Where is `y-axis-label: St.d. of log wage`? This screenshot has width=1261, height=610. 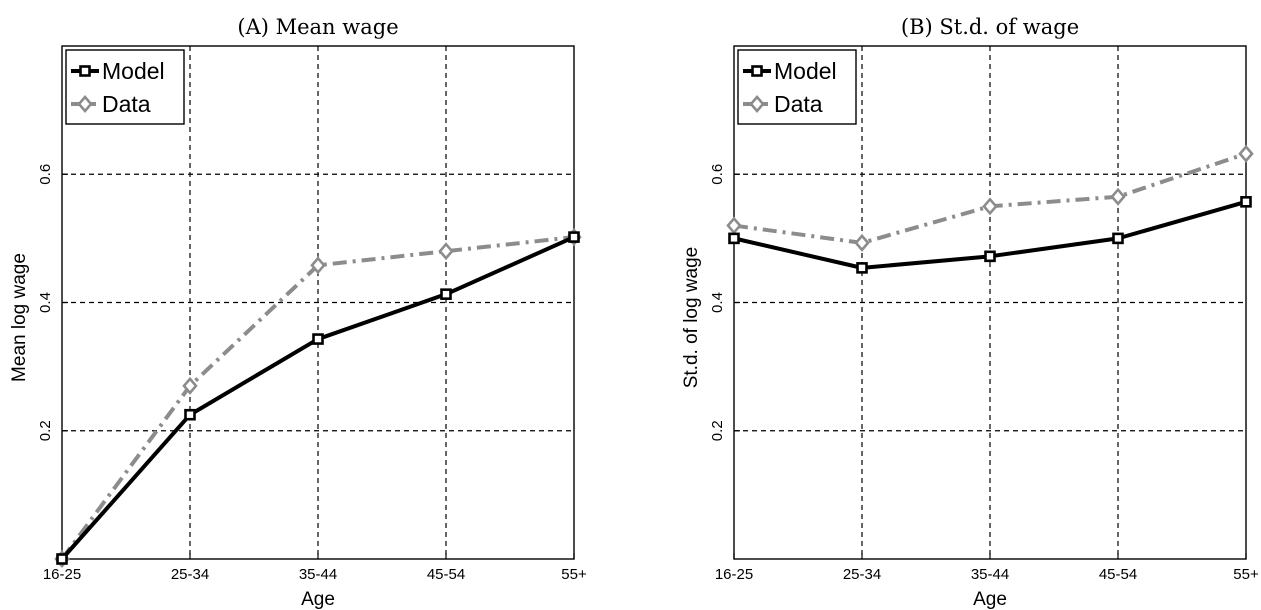
y-axis-label: St.d. of log wage is located at coordinates (691, 318).